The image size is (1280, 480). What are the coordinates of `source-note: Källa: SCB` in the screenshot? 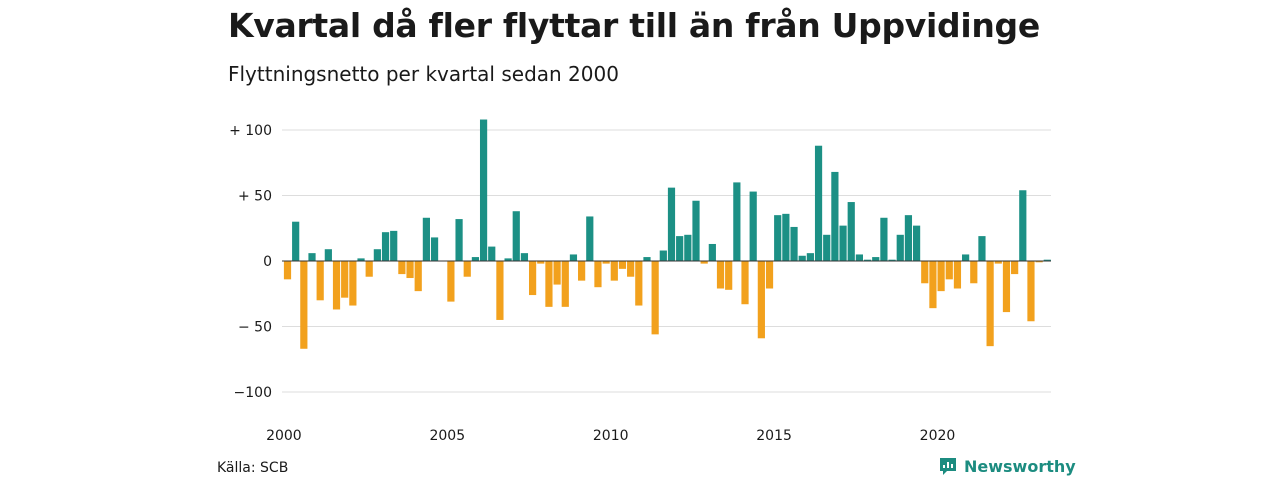 It's located at (253, 468).